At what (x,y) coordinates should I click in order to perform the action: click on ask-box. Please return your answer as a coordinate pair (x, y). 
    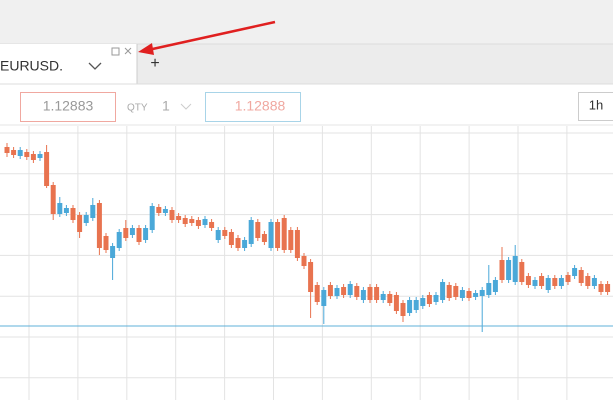
    Looking at the image, I should click on (253, 107).